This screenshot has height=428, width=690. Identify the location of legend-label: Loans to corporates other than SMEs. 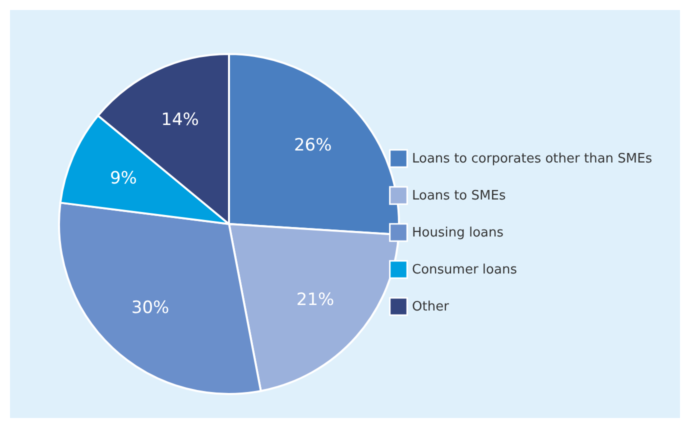
(532, 159).